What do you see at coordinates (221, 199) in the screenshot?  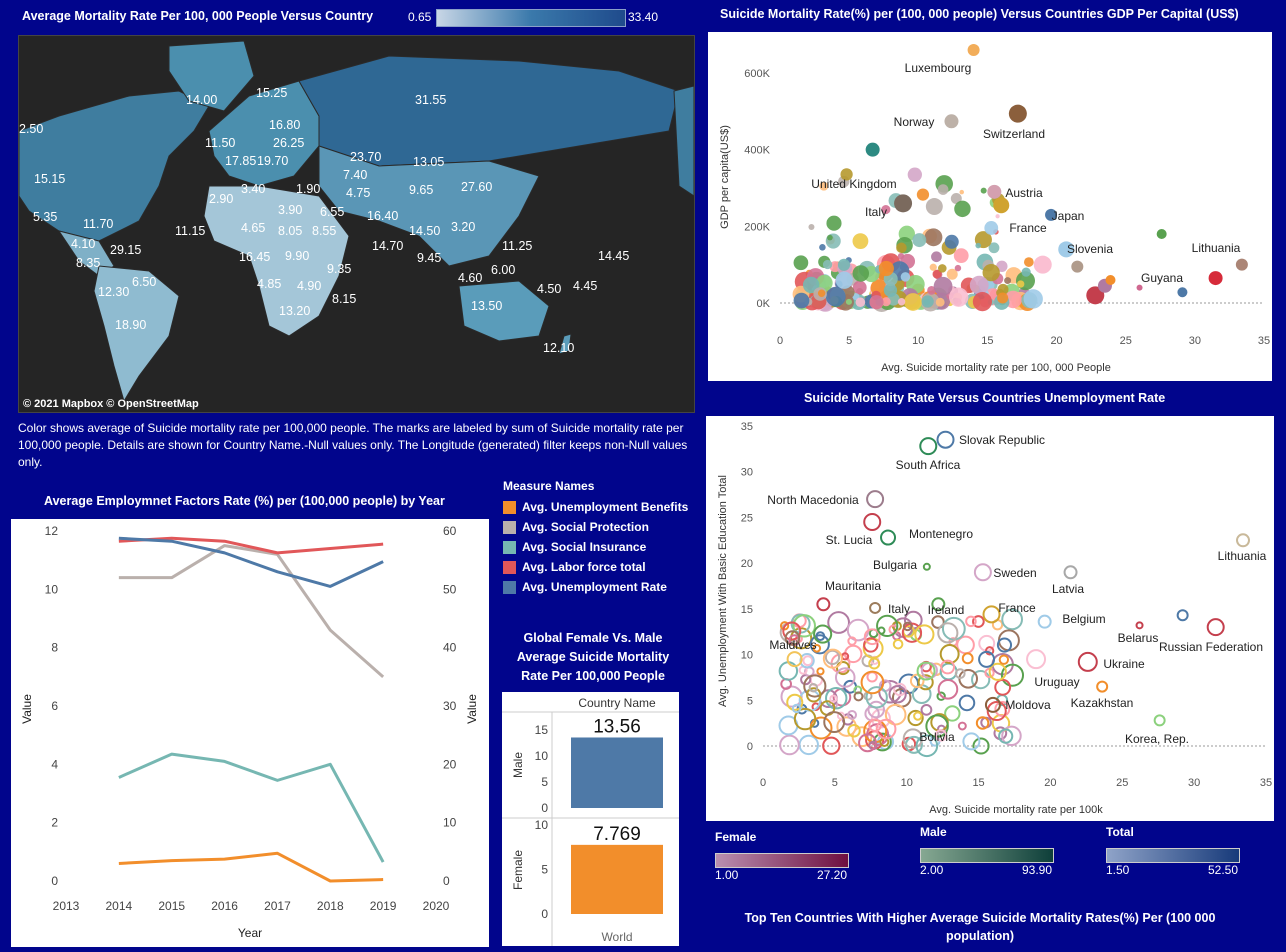 I see `map-value-label: 2.90` at bounding box center [221, 199].